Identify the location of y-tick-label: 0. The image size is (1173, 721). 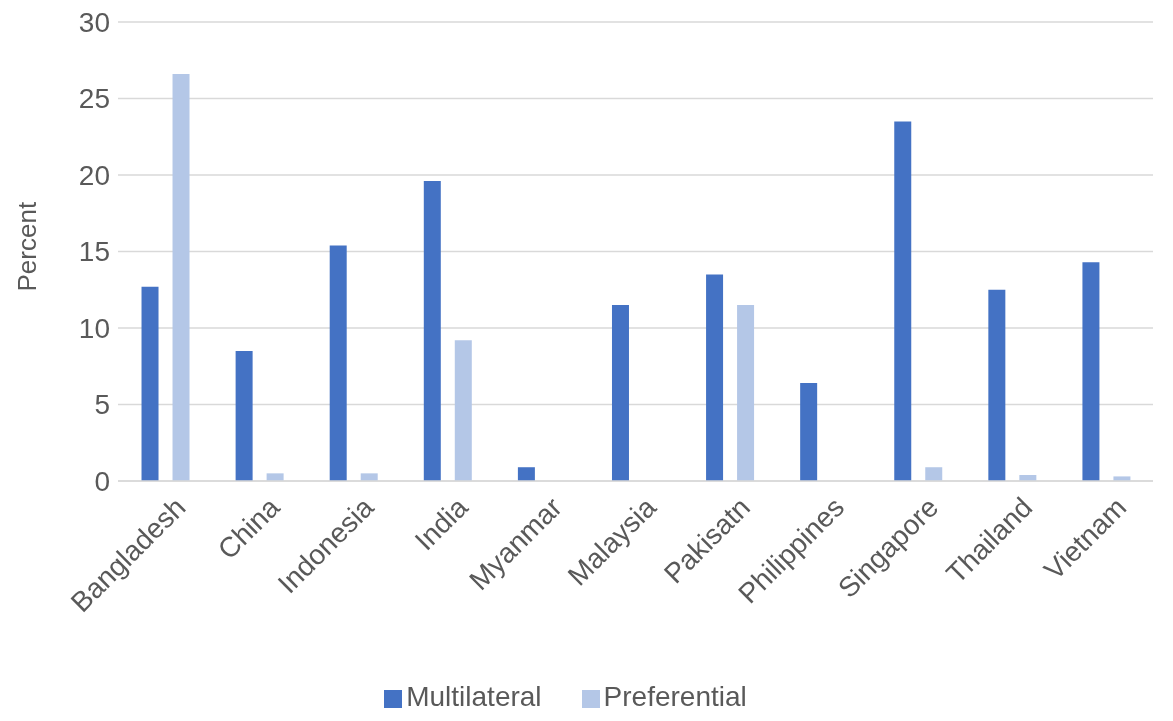
(102, 481).